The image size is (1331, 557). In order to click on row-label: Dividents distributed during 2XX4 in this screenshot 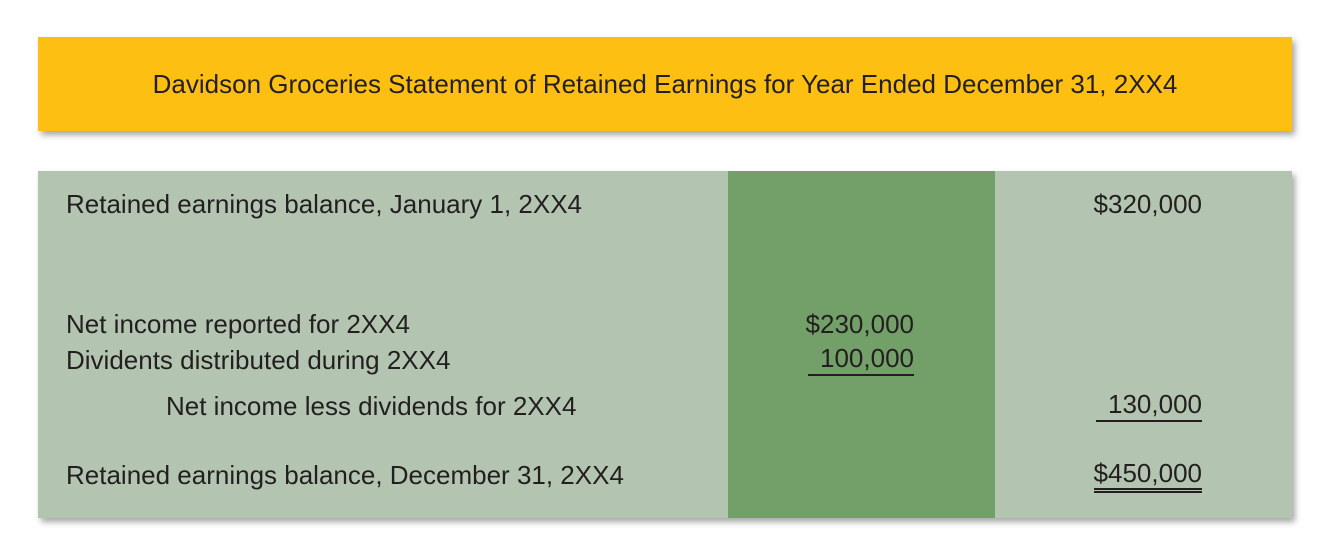, I will do `click(258, 360)`.